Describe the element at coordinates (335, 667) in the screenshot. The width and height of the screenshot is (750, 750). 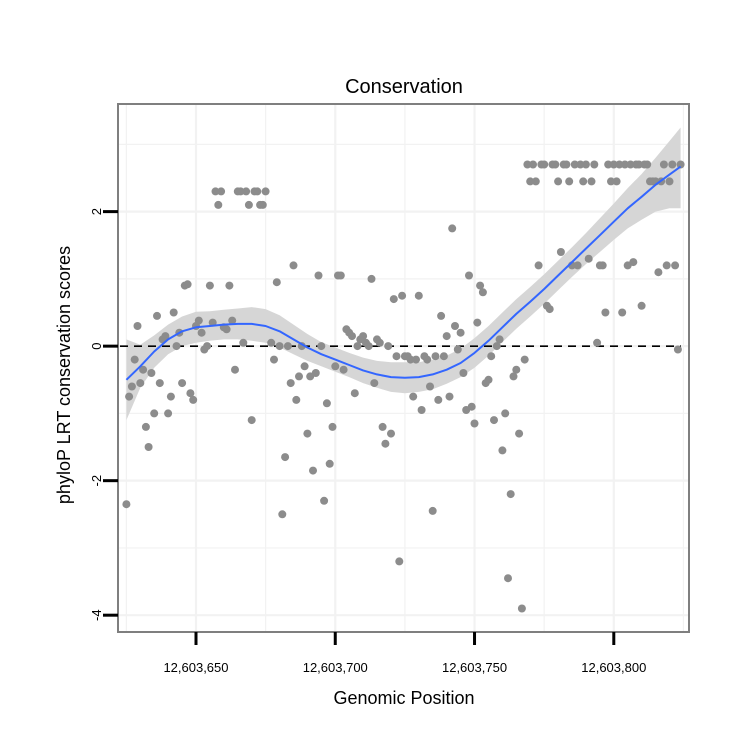
I see `x-tick-label: 12,603,700` at that location.